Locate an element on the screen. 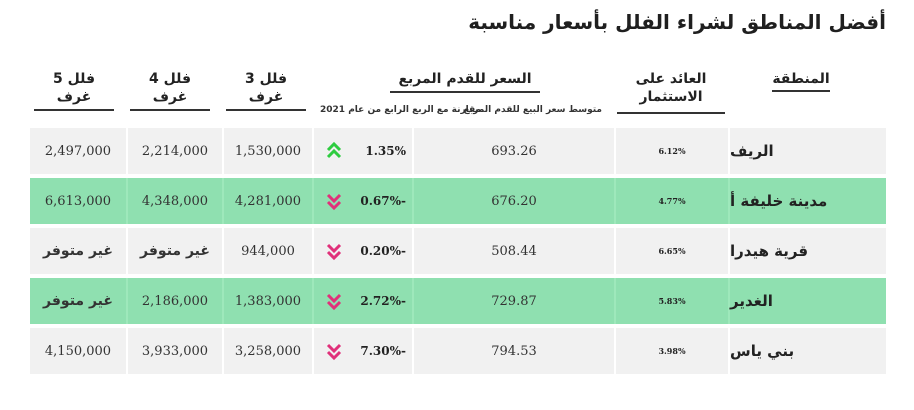 Image resolution: width=914 pixels, height=410 pixels. cell-villa4: 2,214,000 is located at coordinates (175, 151).